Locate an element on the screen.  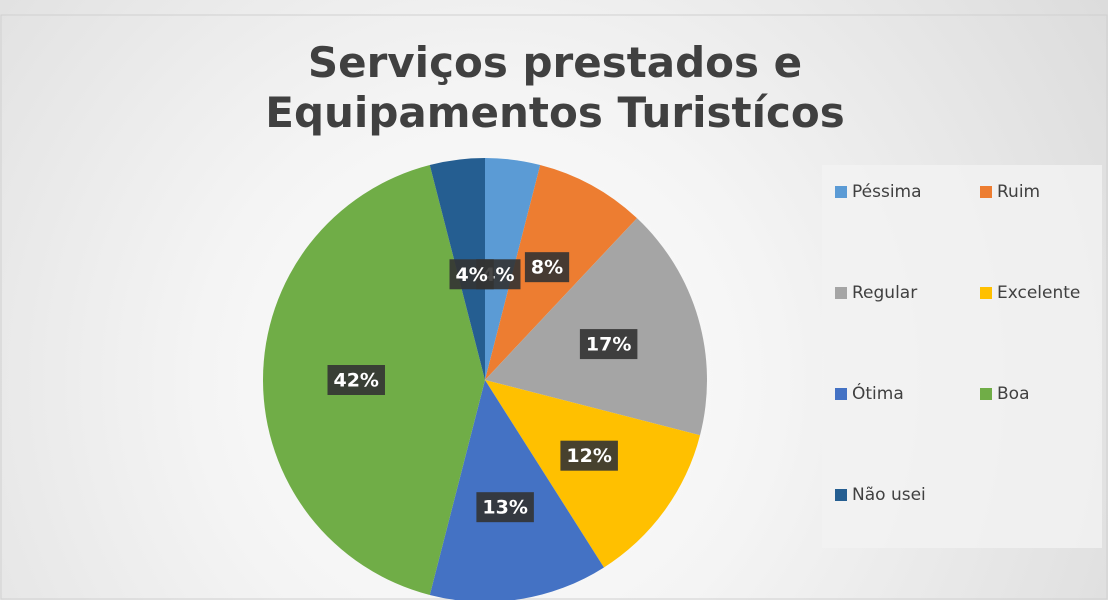
data-label-text: 12% is located at coordinates (588, 456).